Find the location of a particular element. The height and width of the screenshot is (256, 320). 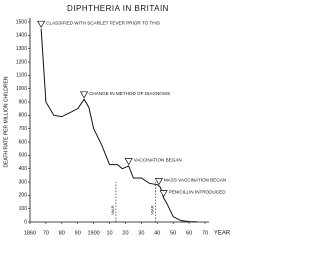

y-tick-label: 1300 is located at coordinates (21, 49).